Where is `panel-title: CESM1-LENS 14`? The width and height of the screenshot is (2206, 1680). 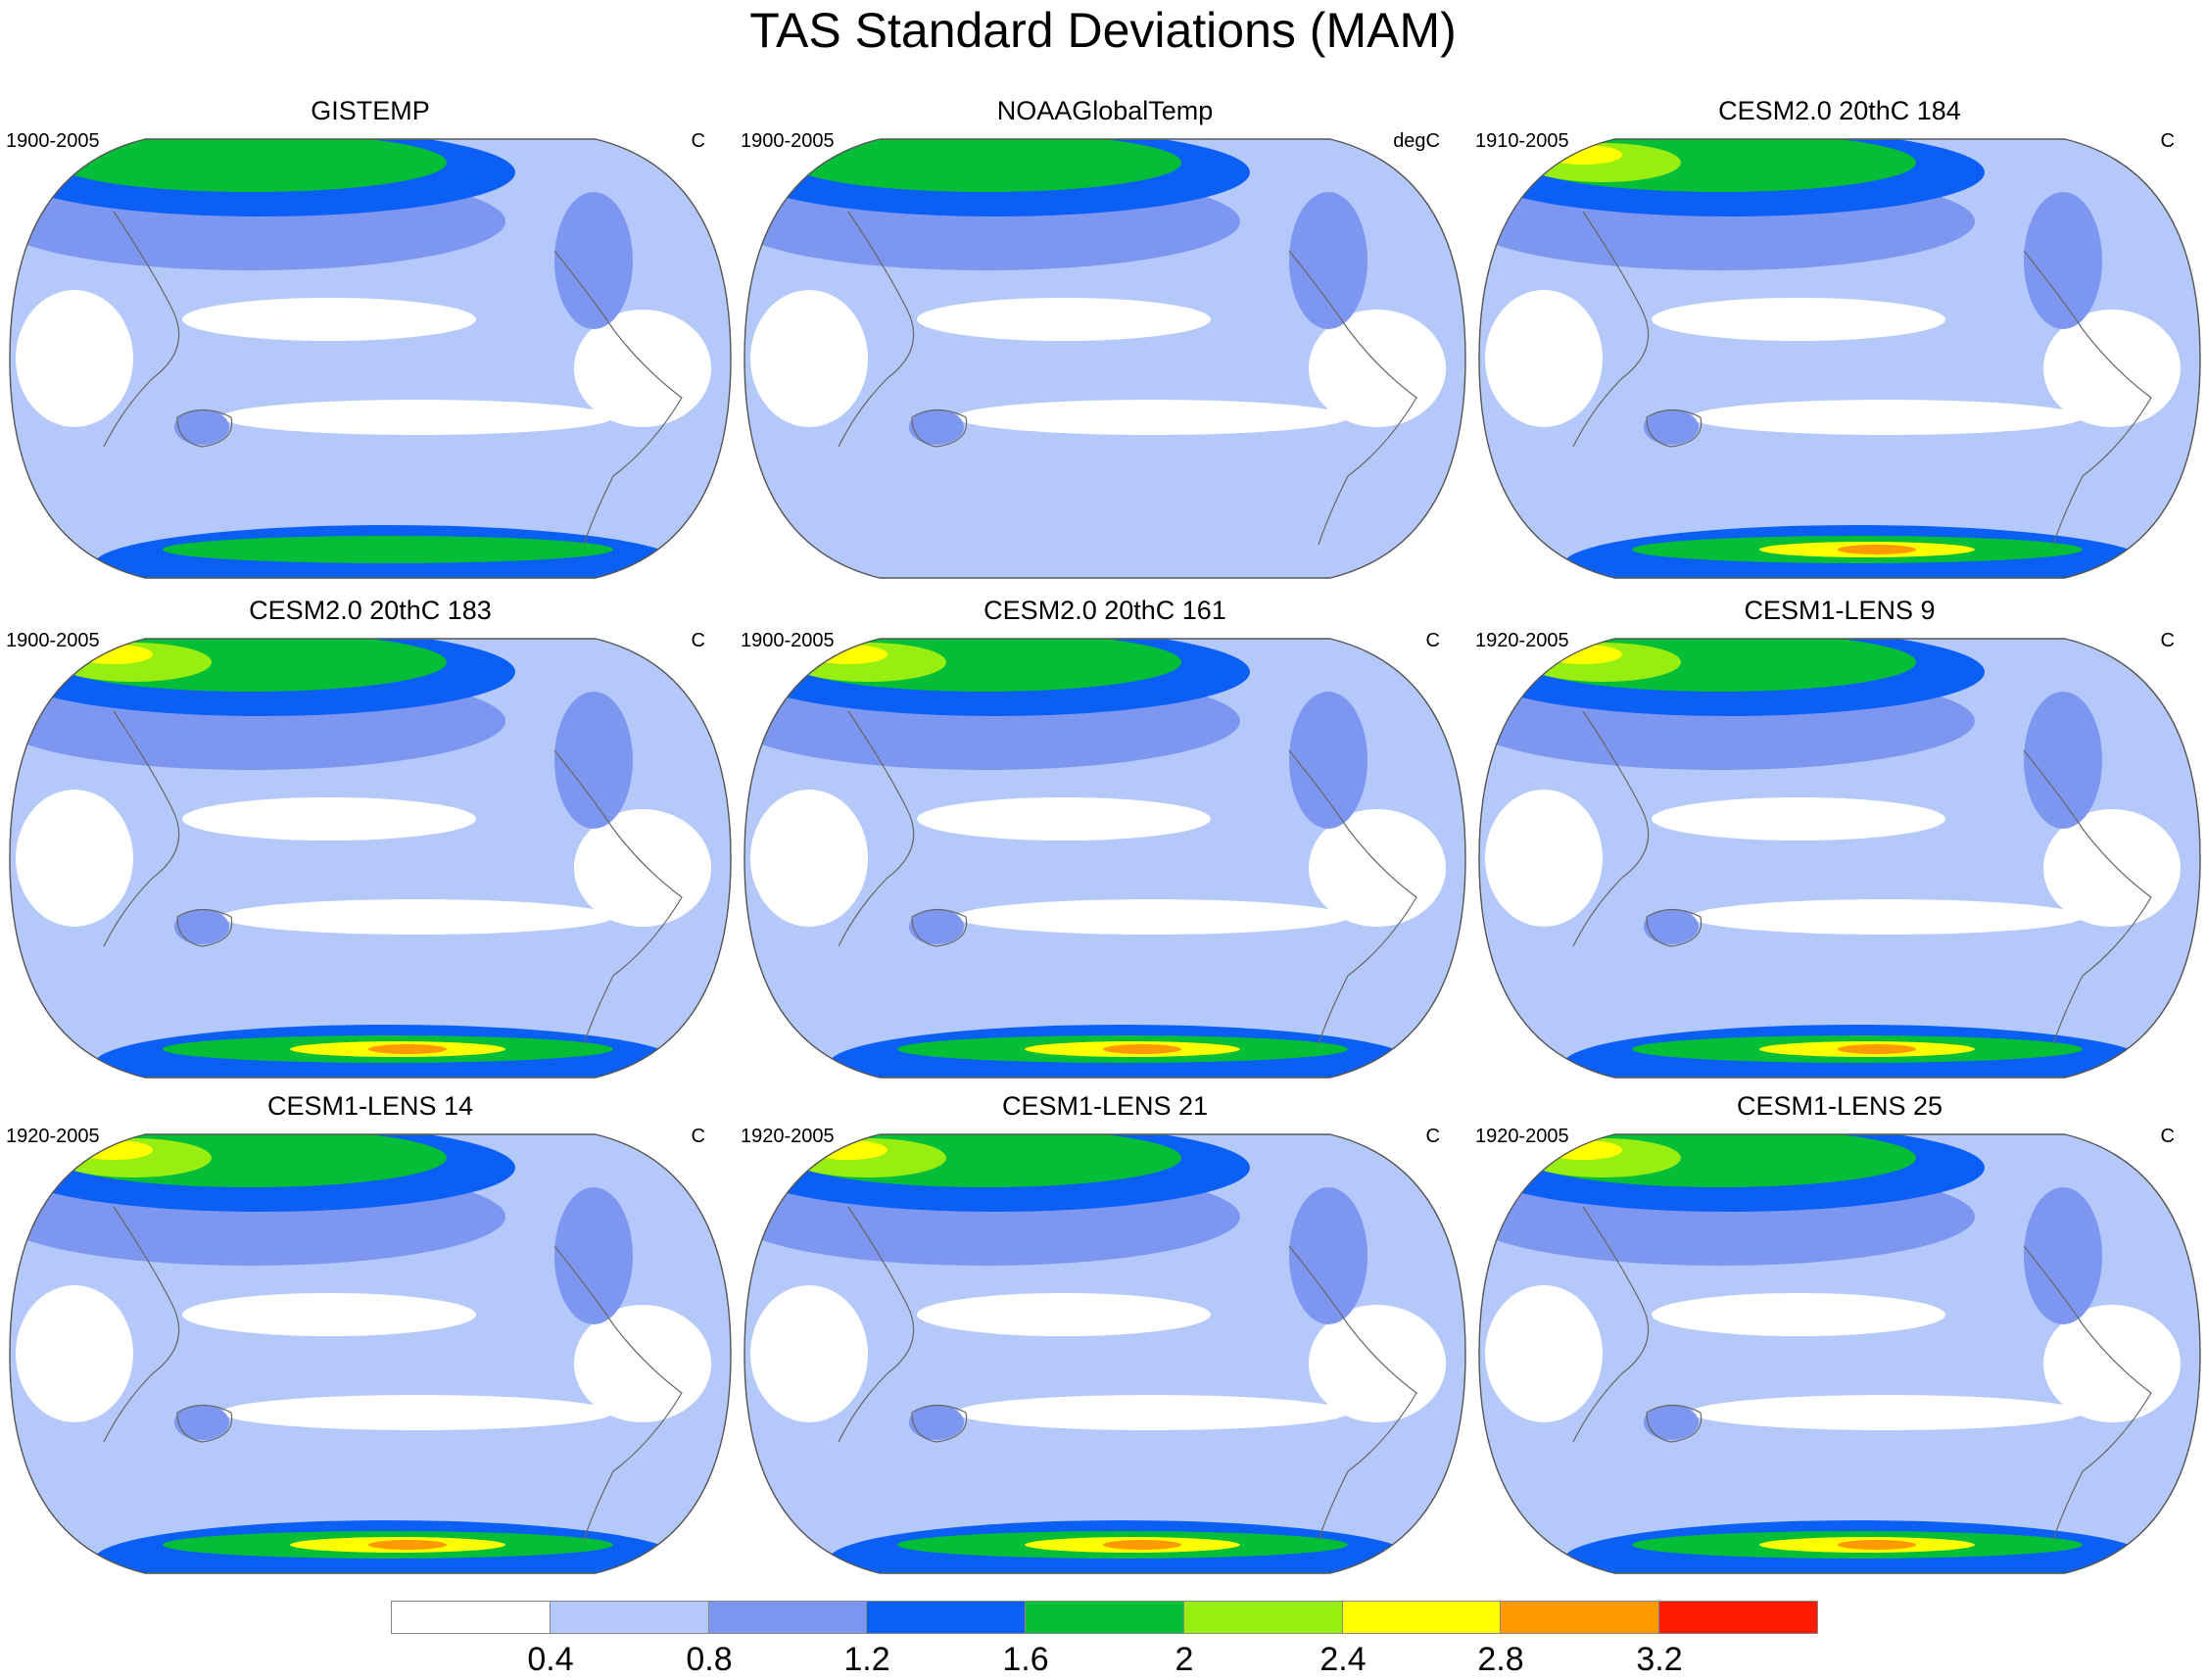 panel-title: CESM1-LENS 14 is located at coordinates (370, 1106).